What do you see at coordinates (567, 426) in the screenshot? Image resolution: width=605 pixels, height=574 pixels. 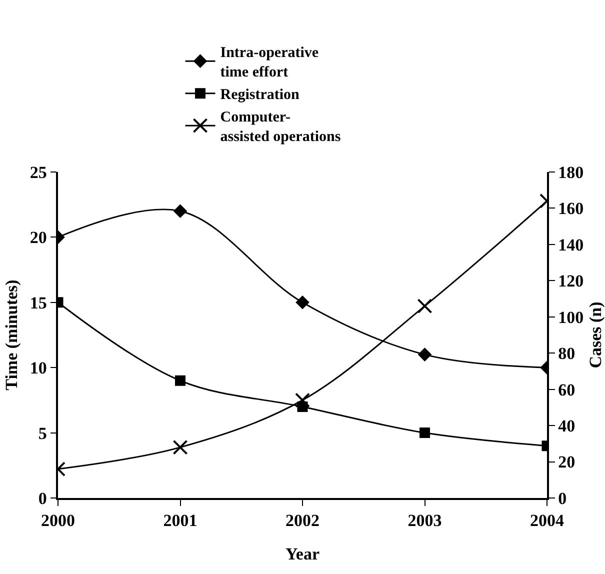 I see `y2-tick-label: 40` at bounding box center [567, 426].